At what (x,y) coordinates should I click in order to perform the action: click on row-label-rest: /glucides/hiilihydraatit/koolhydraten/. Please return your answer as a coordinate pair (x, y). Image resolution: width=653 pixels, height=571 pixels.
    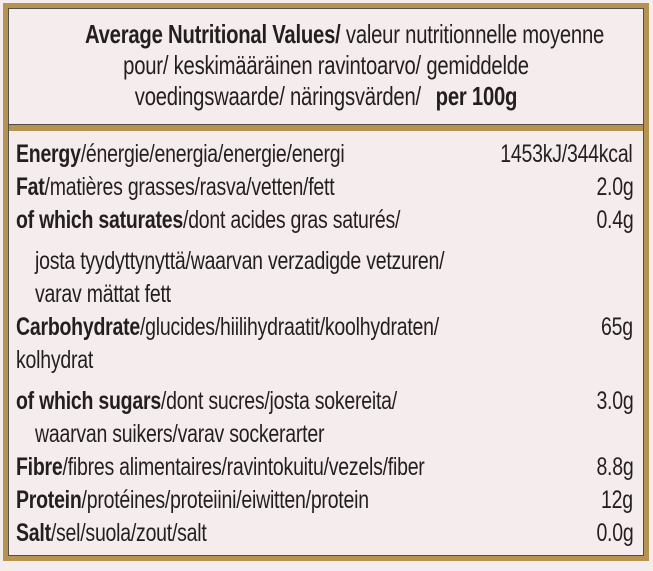
    Looking at the image, I should click on (289, 327).